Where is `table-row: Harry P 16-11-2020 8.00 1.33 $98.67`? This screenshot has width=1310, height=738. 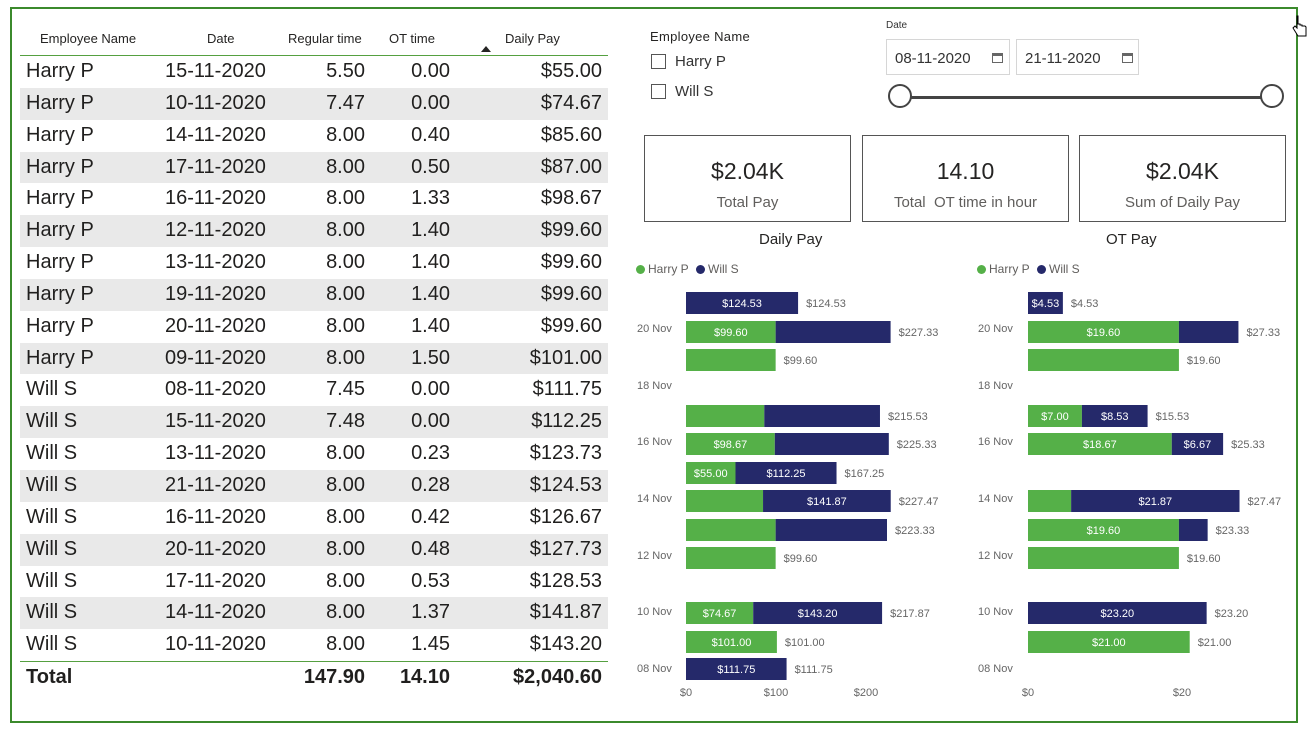
table-row: Harry P 16-11-2020 8.00 1.33 $98.67 is located at coordinates (314, 199).